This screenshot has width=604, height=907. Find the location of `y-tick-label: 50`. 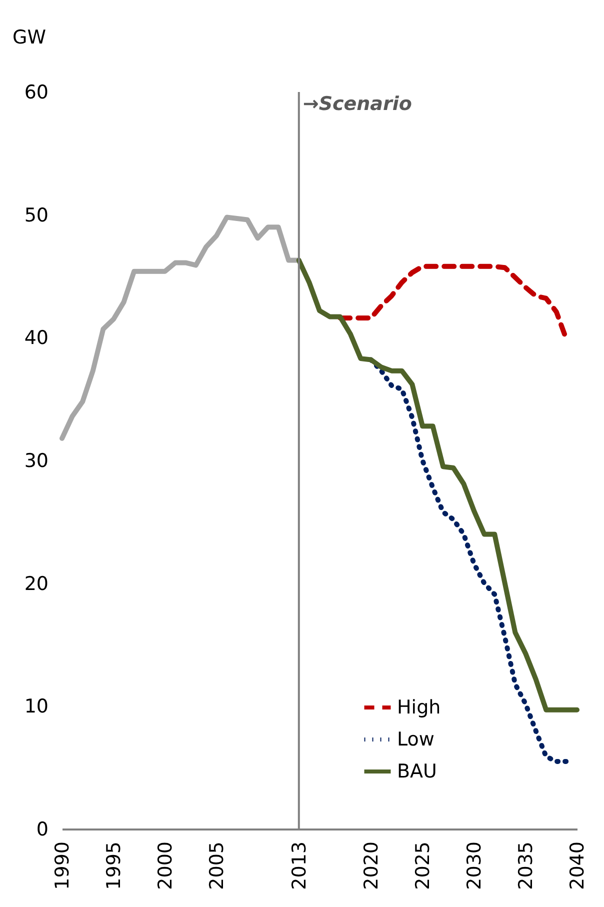

y-tick-label: 50 is located at coordinates (36, 215).